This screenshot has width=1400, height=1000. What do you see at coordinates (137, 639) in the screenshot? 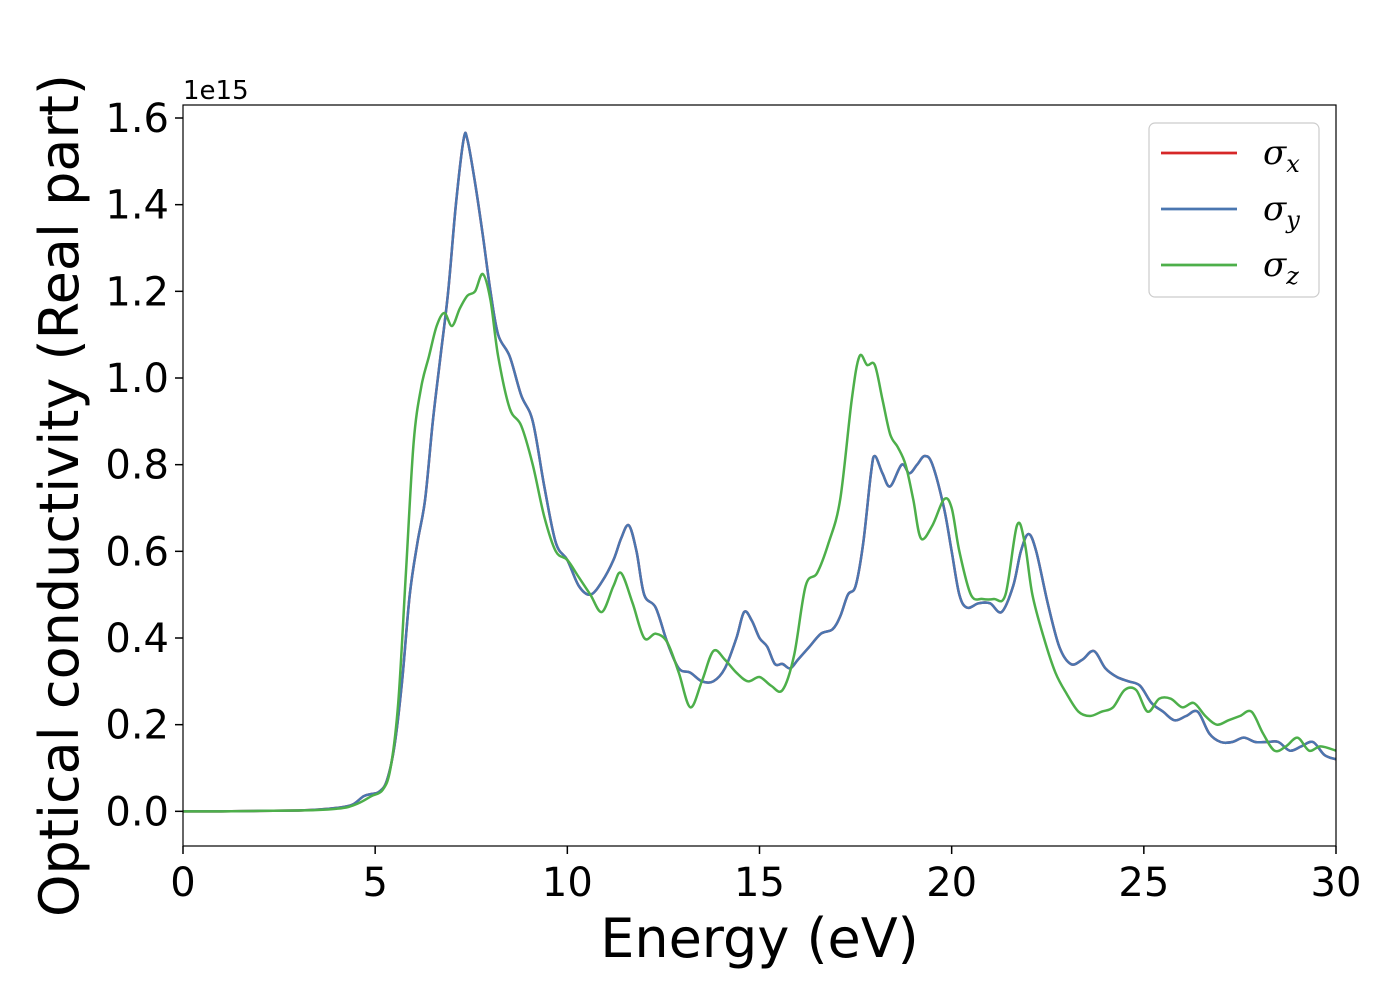
I see `y-tick-label: 0.4` at bounding box center [137, 639].